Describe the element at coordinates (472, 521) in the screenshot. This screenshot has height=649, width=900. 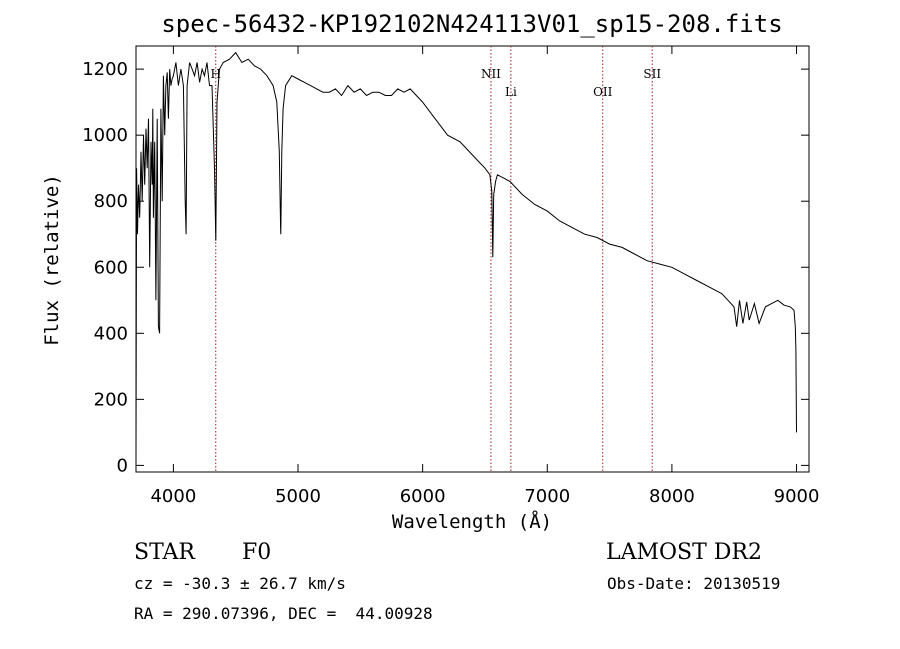
I see `x-axis-label: Wavelength (Å)` at that location.